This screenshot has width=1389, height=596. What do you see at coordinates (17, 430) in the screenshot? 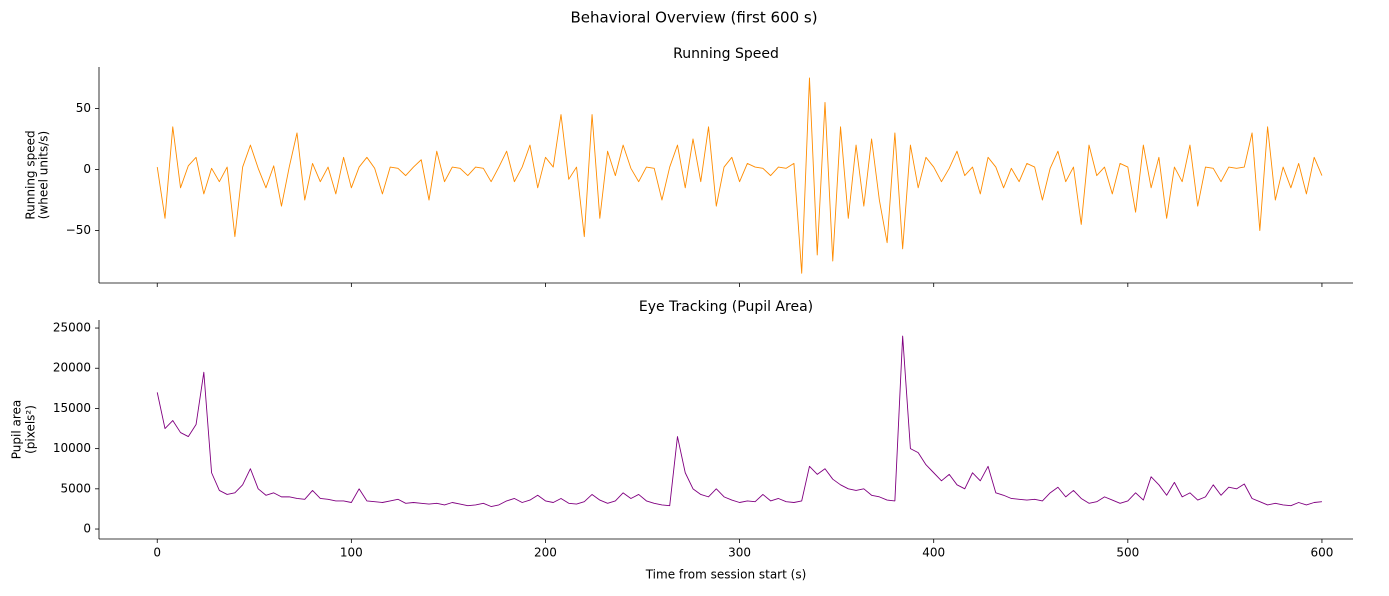
I see `y-axis-label: Pupil area` at bounding box center [17, 430].